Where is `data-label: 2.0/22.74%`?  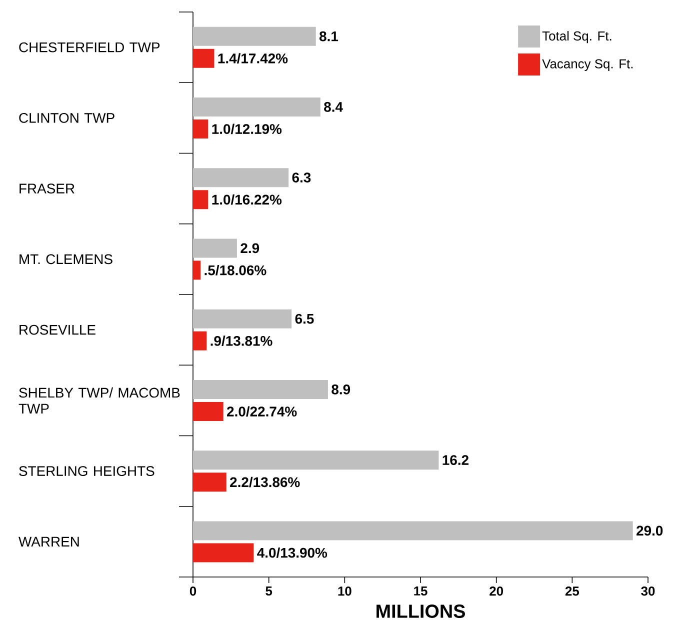
data-label: 2.0/22.74% is located at coordinates (262, 411).